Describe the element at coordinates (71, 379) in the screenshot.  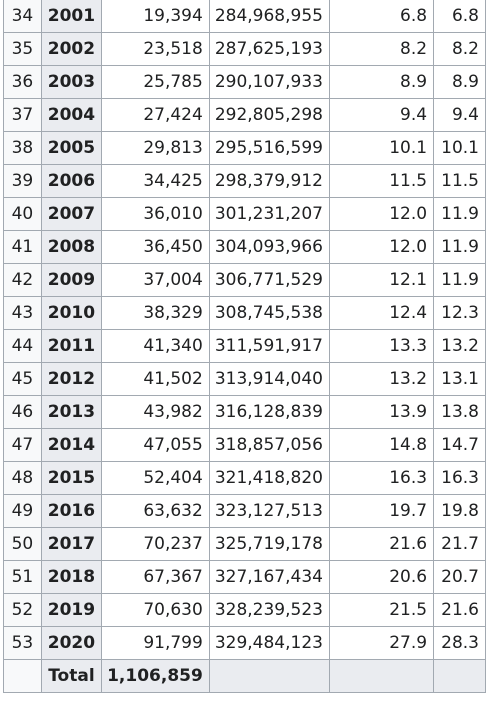
I see `year-cell: 2012` at that location.